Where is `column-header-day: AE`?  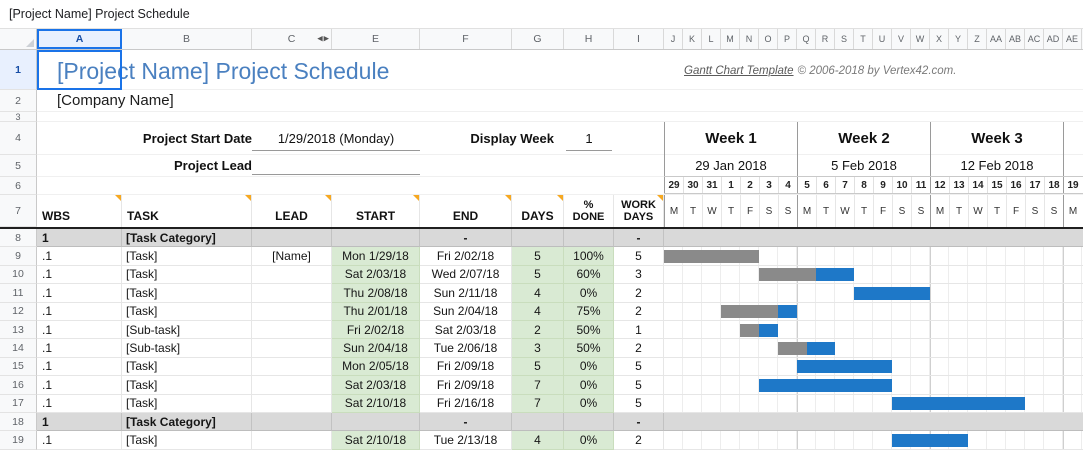
column-header-day: AE is located at coordinates (1072, 39).